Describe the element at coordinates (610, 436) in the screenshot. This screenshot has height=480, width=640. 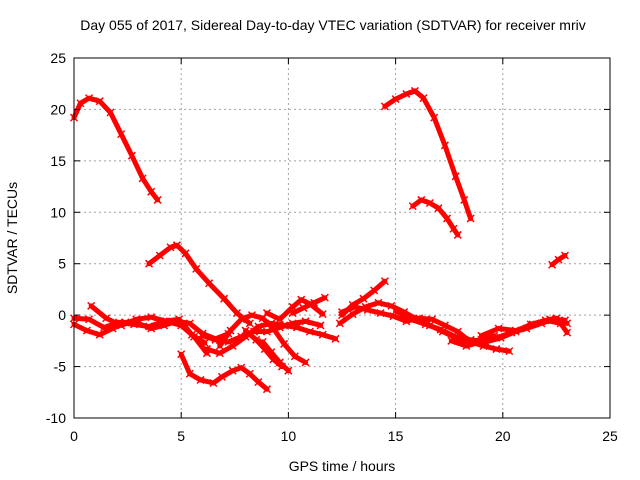
I see `x-tick-label: 25` at that location.